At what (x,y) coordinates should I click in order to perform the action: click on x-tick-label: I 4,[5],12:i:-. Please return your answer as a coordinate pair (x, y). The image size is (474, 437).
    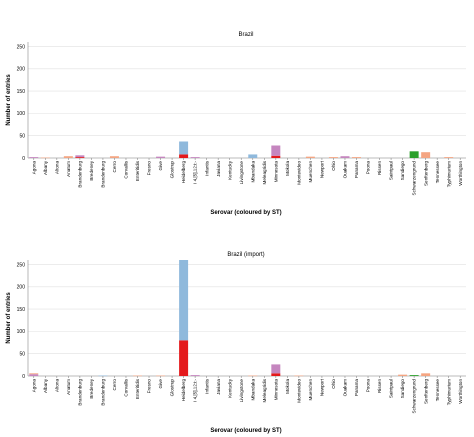
    Looking at the image, I should click on (195, 172).